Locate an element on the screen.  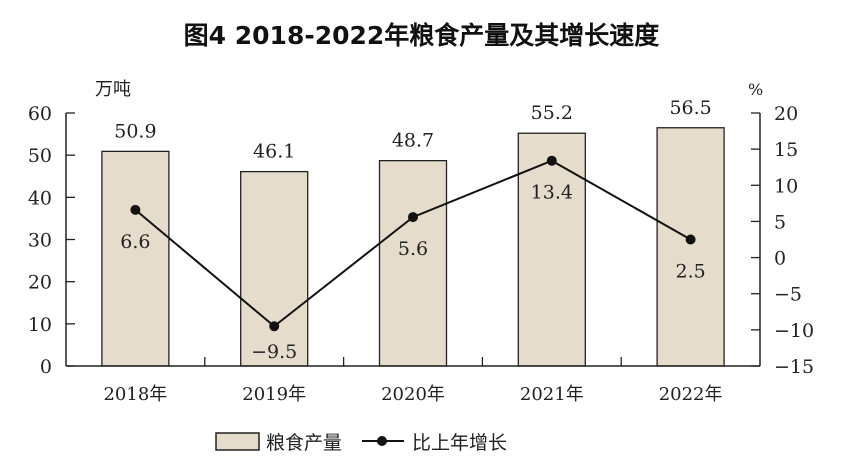
left-tick-label: 50 is located at coordinates (40, 156).